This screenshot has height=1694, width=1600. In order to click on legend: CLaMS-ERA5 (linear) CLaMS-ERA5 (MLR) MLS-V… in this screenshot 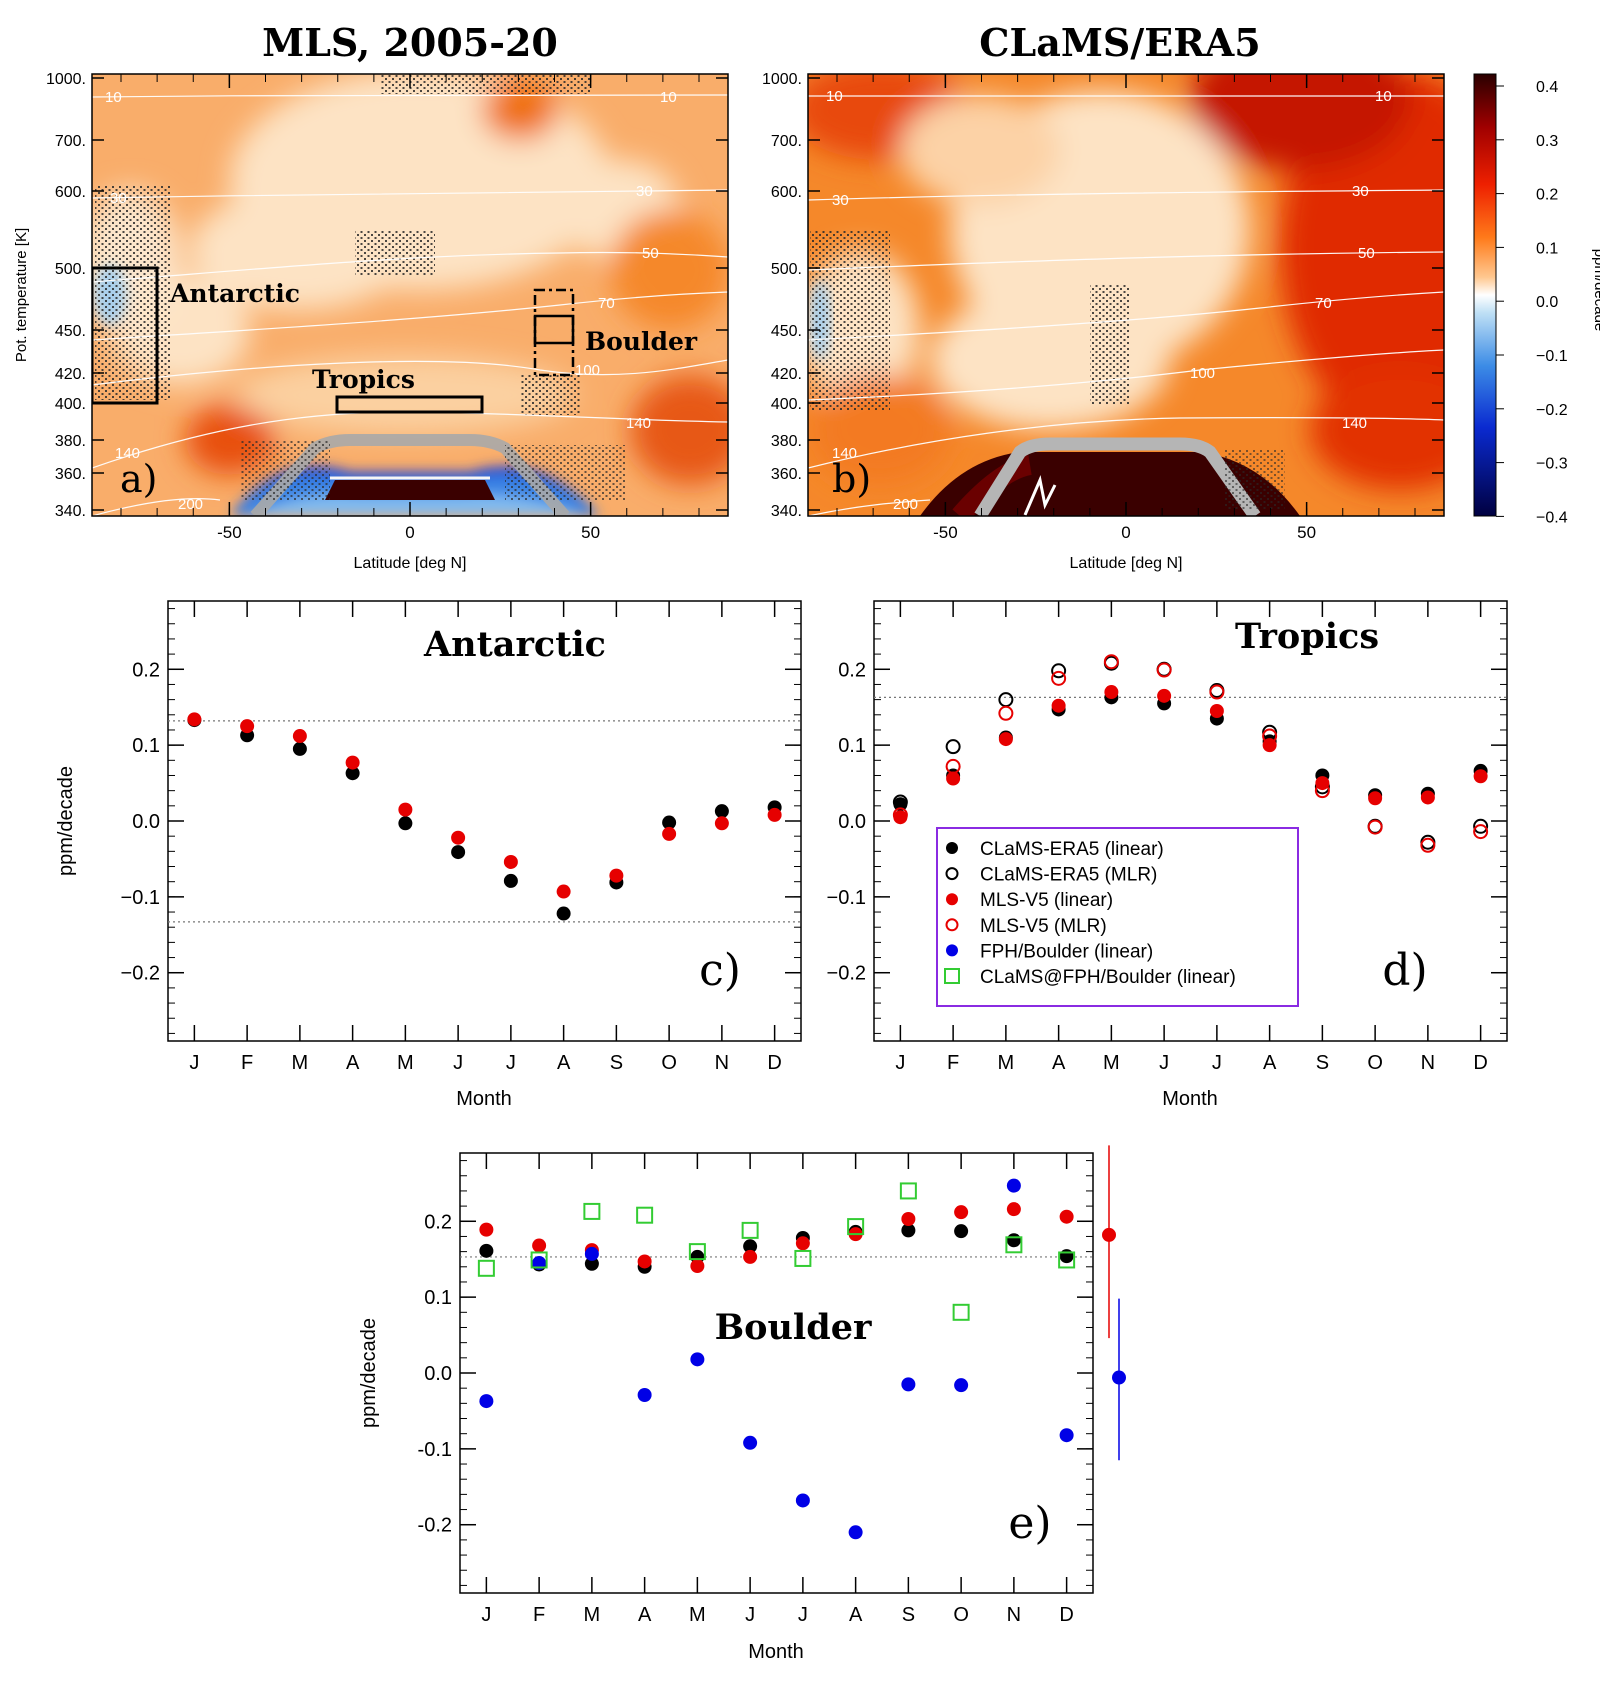, I will do `click(1117, 917)`.